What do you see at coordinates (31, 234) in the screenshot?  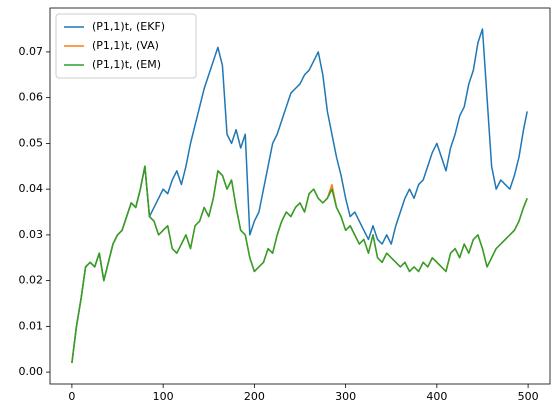 I see `y-tick-label: 0.03` at bounding box center [31, 234].